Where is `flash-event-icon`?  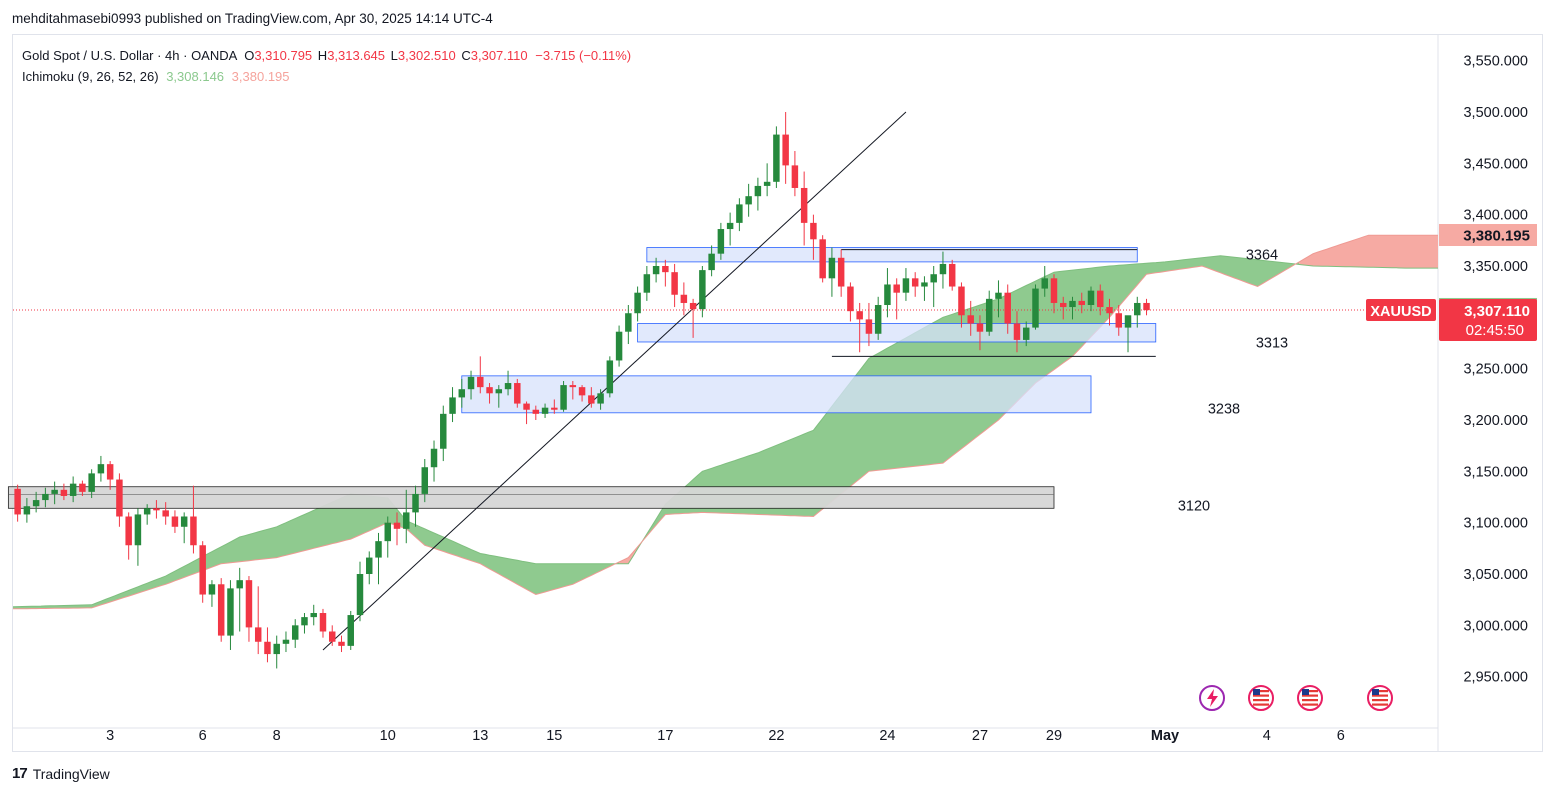 flash-event-icon is located at coordinates (1212, 698).